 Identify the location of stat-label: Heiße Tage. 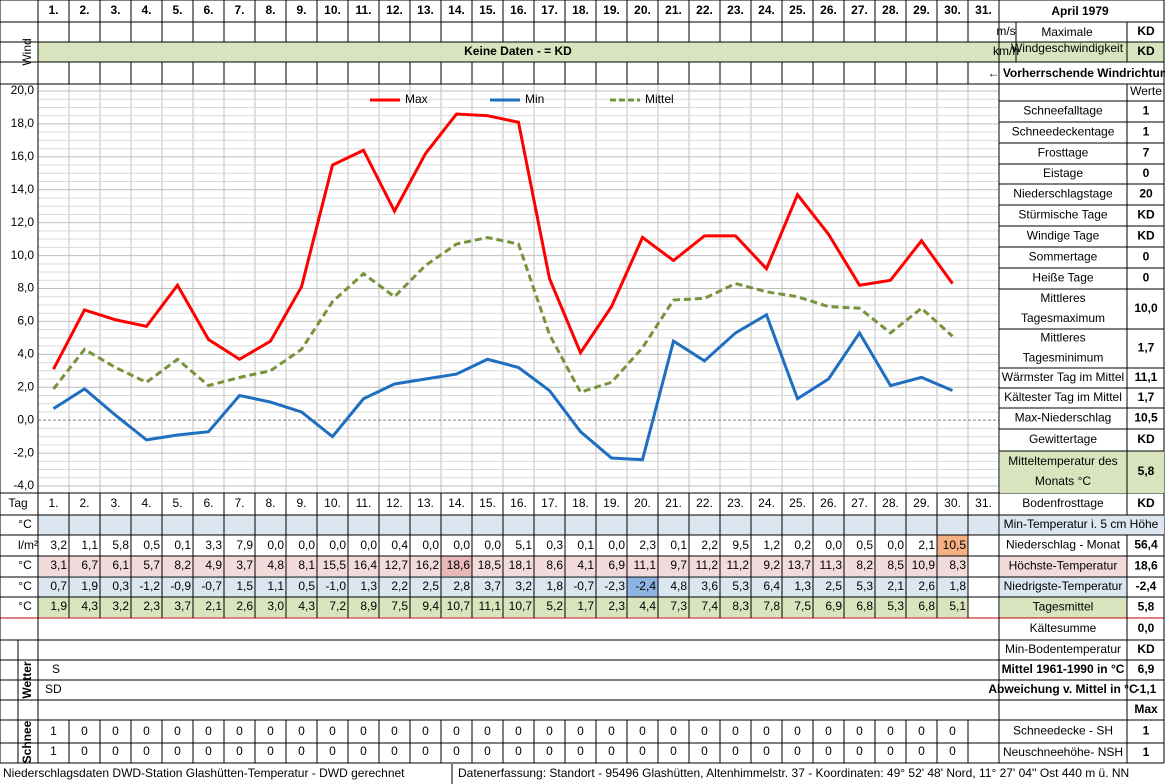
(1062, 278).